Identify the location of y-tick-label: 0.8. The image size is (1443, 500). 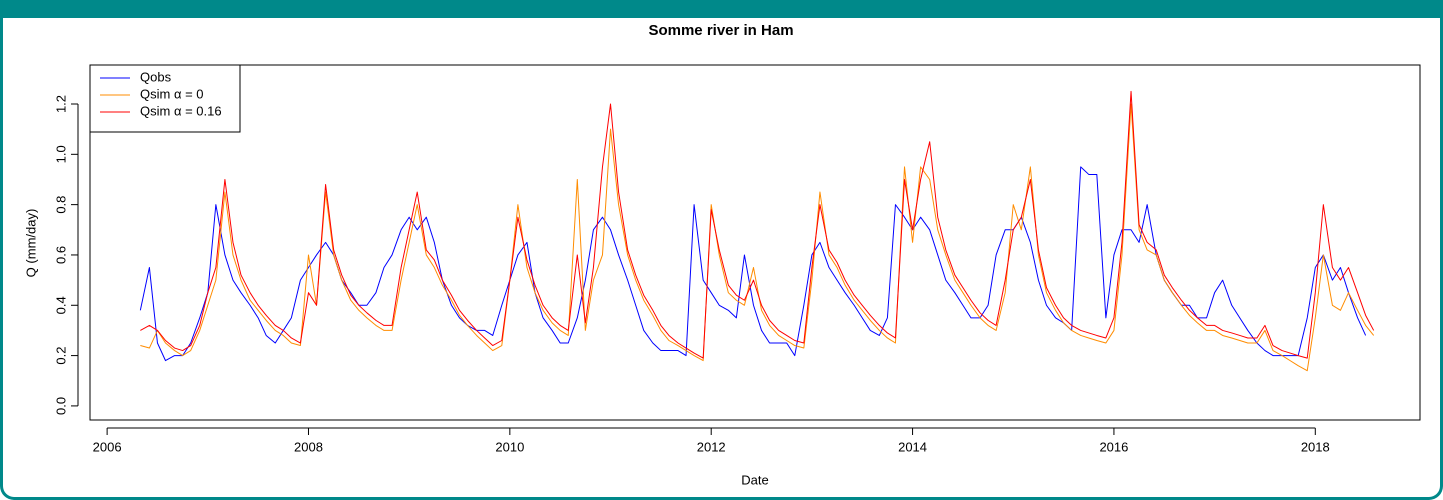
(60, 205).